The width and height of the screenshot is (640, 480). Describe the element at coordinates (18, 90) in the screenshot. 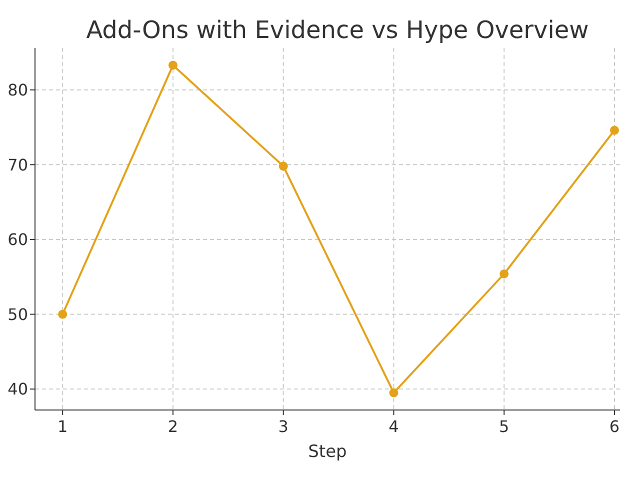

I see `y-tick-label: 80` at that location.